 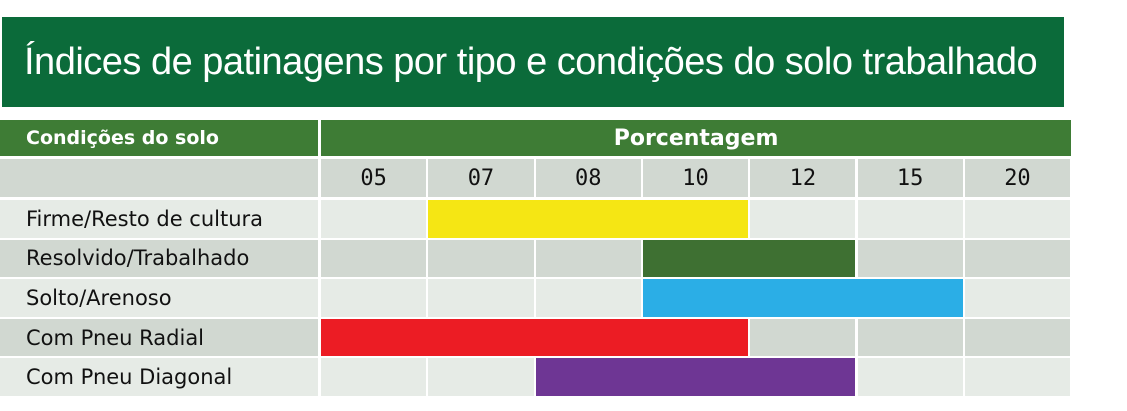 I want to click on x-tick-label: 10, so click(x=695, y=178).